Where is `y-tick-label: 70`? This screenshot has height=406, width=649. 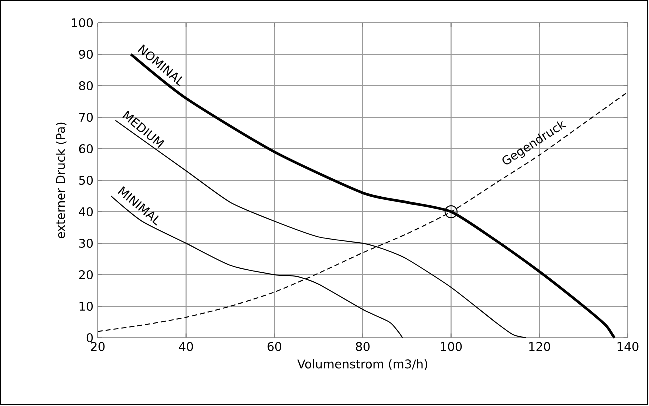 y-tick-label: 70 is located at coordinates (87, 117).